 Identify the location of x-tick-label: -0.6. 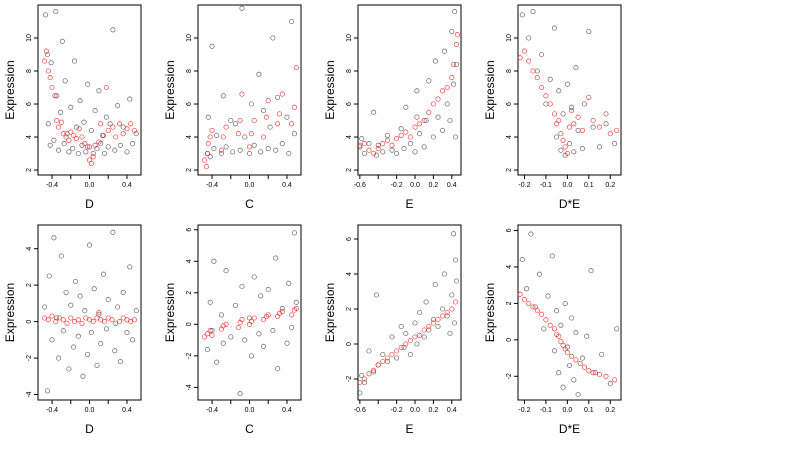
(360, 410).